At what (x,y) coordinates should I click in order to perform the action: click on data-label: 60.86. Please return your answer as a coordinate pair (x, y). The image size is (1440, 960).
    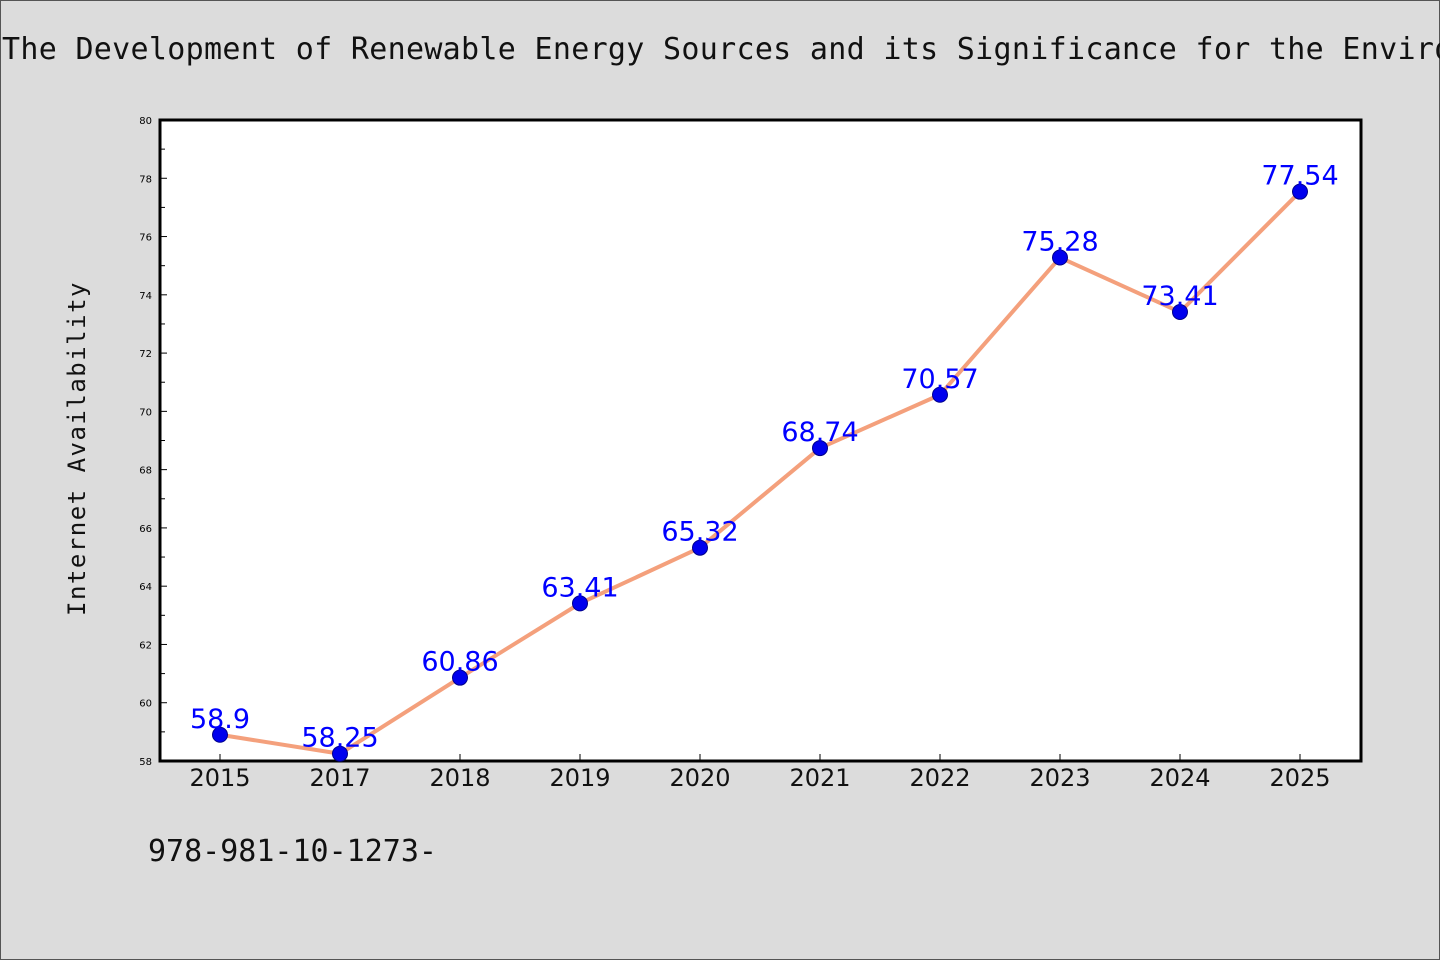
    Looking at the image, I should click on (459, 662).